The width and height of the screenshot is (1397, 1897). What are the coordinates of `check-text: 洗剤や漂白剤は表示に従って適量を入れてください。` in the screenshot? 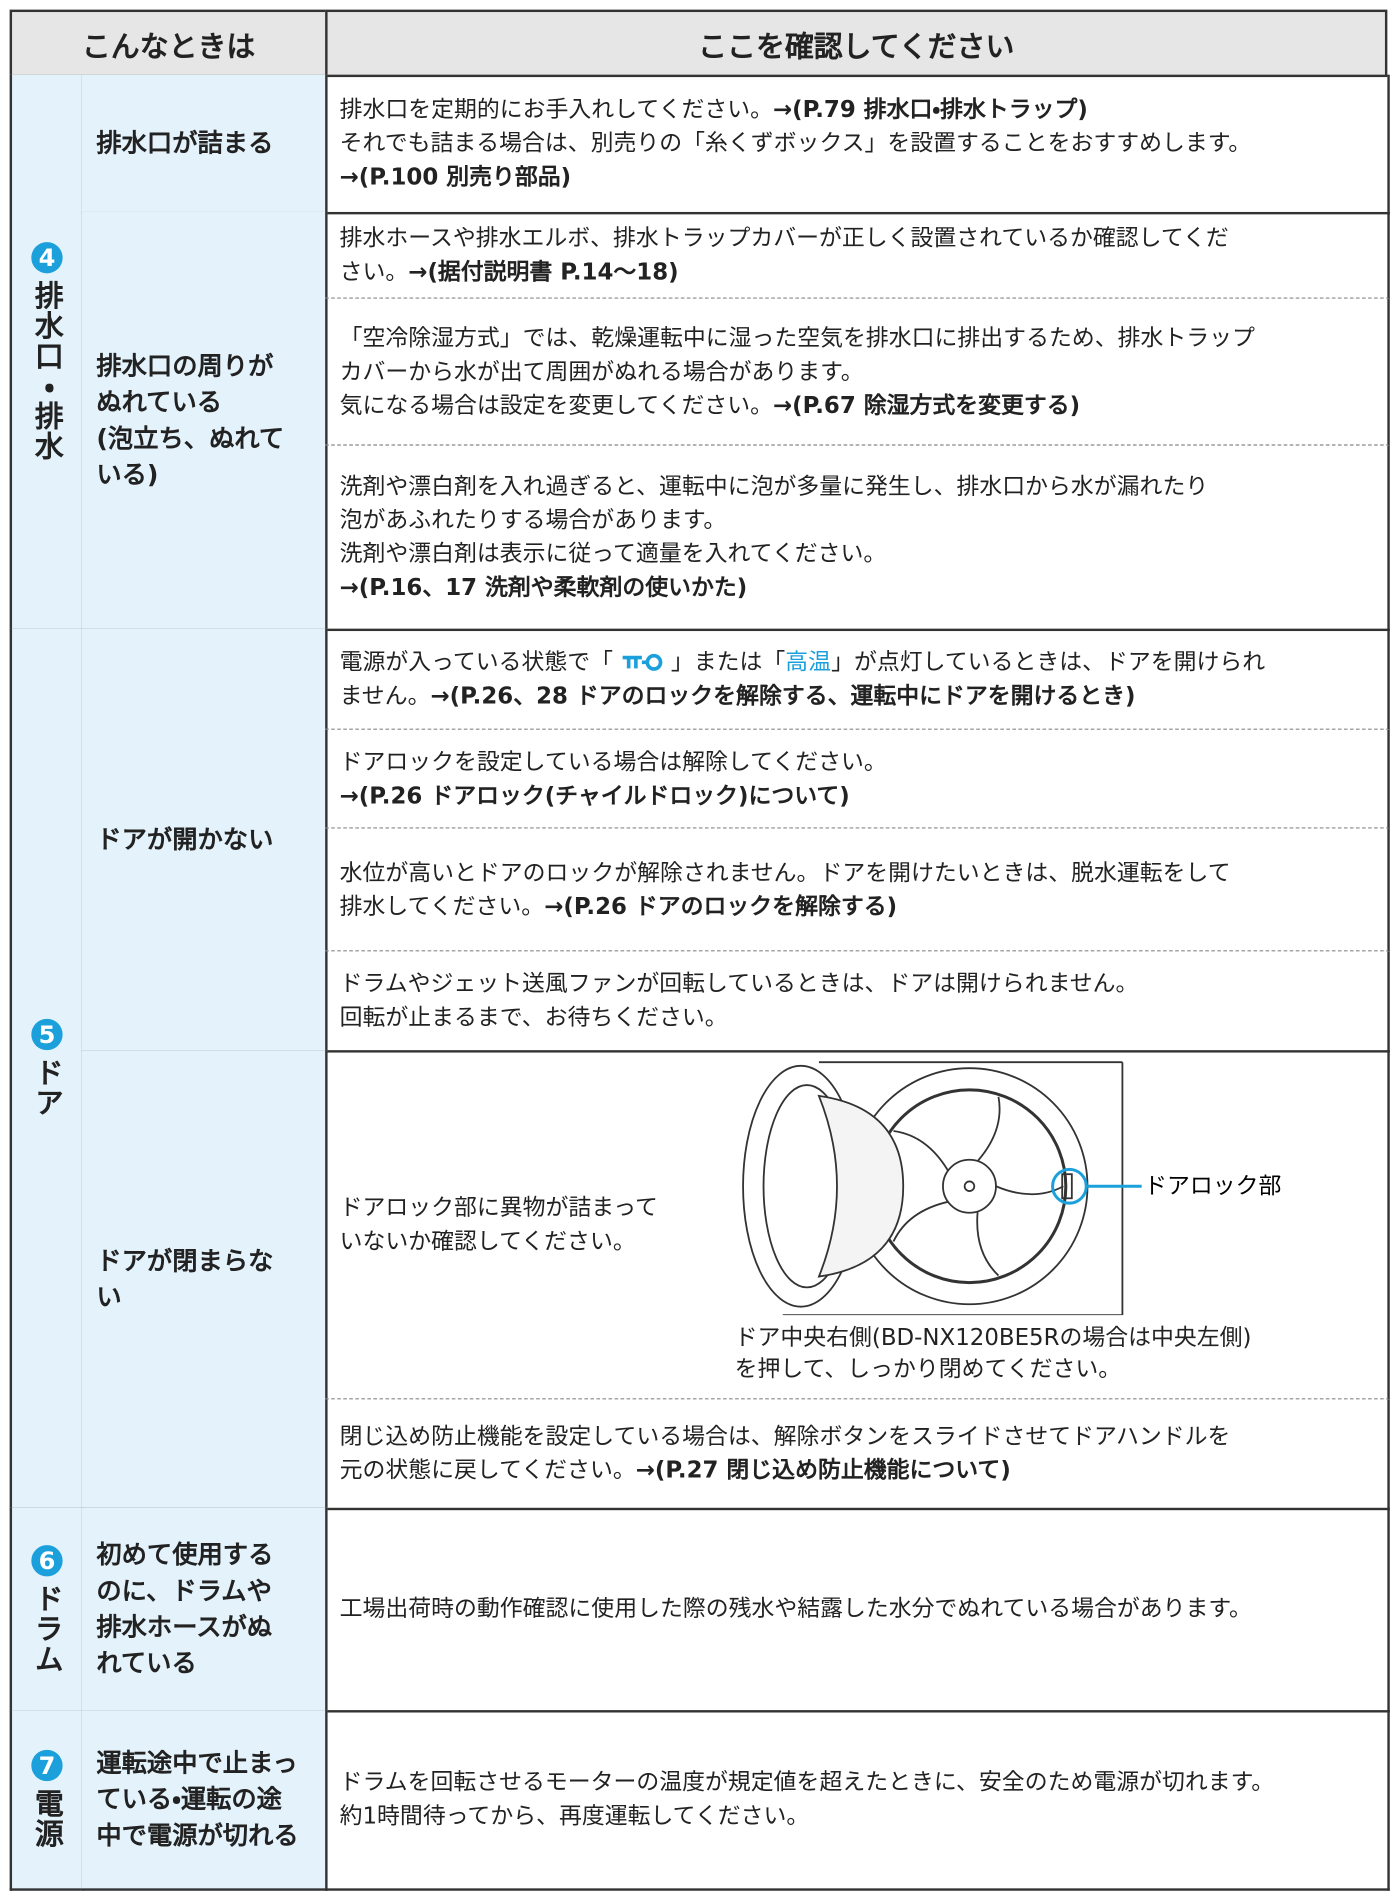 It's located at (613, 554).